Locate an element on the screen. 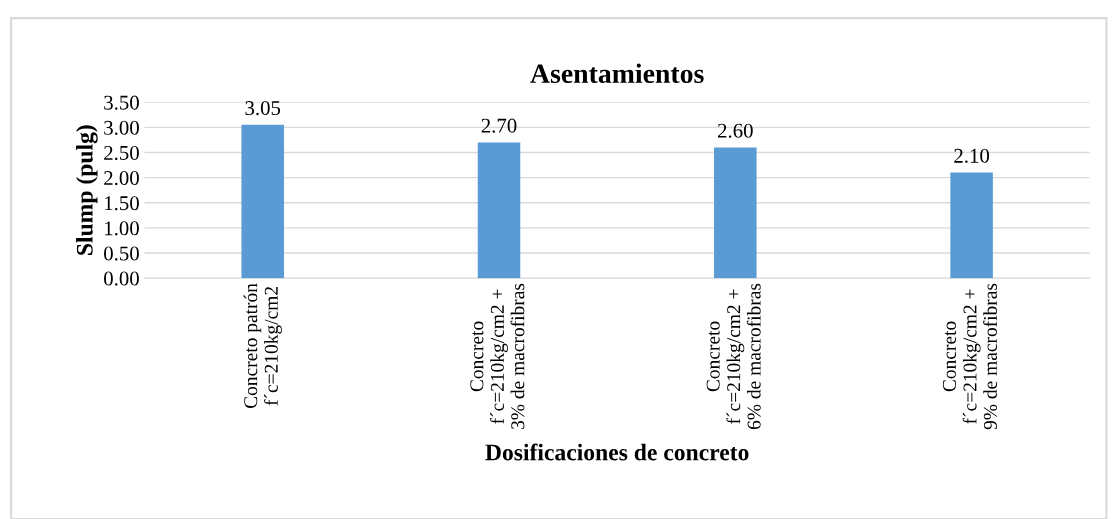 This screenshot has height=519, width=1112. y-axis-title: Slump (pulg) is located at coordinates (87, 190).